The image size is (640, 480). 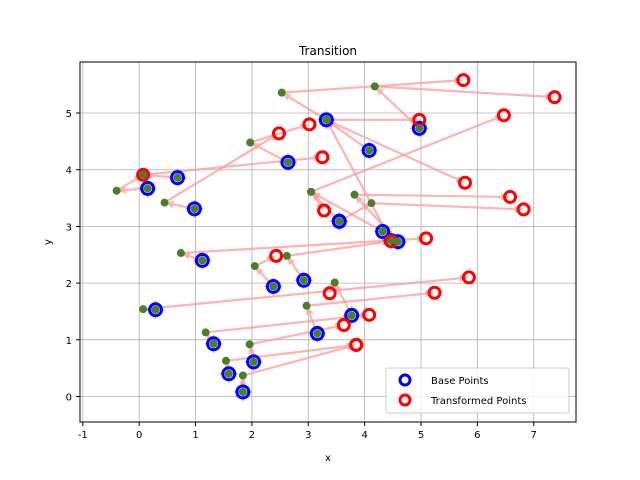 I want to click on legend-label-base-points: Base Points, so click(x=460, y=381).